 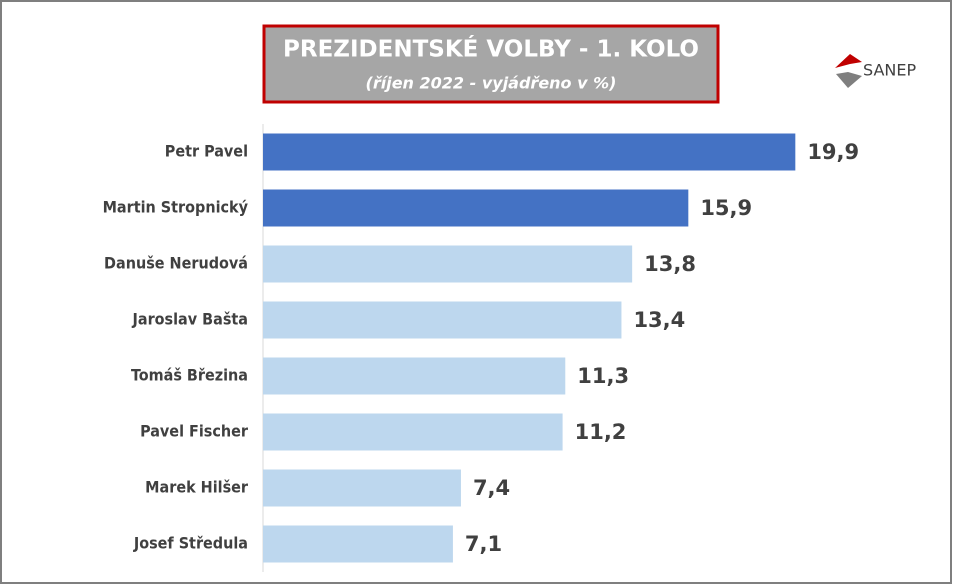 What do you see at coordinates (491, 488) in the screenshot?
I see `value-label: 7,4` at bounding box center [491, 488].